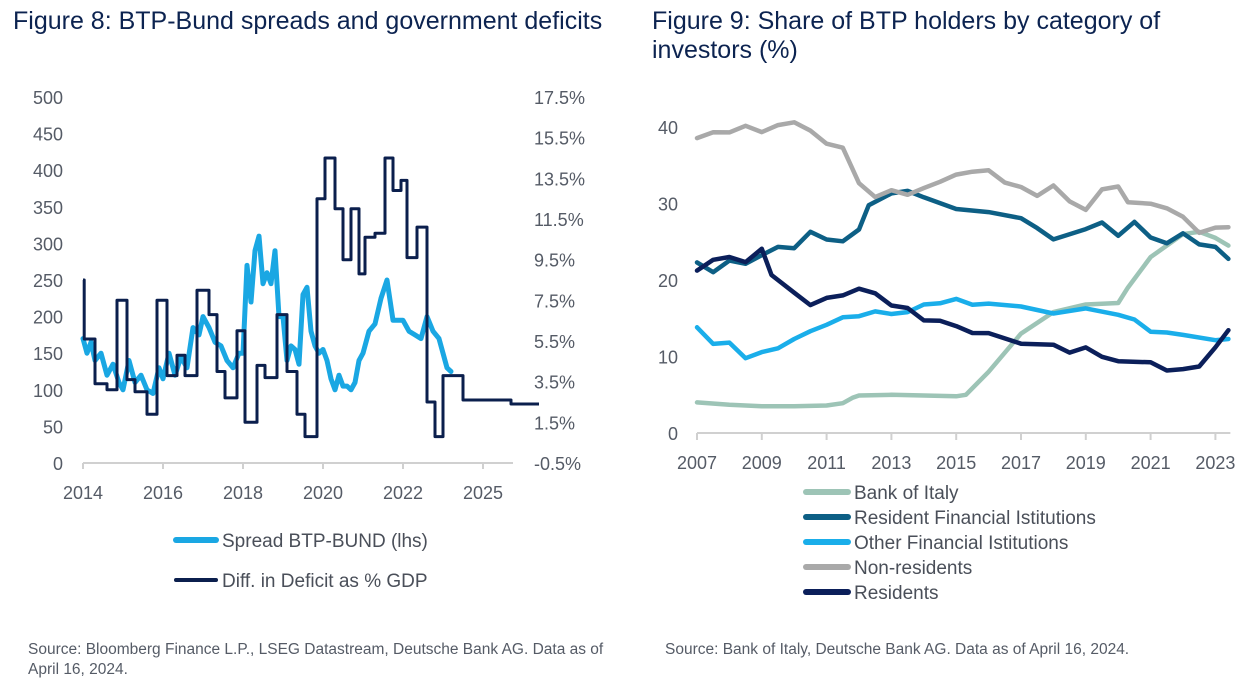  I want to click on fig9-x-tick-label: 2023, so click(1215, 463).